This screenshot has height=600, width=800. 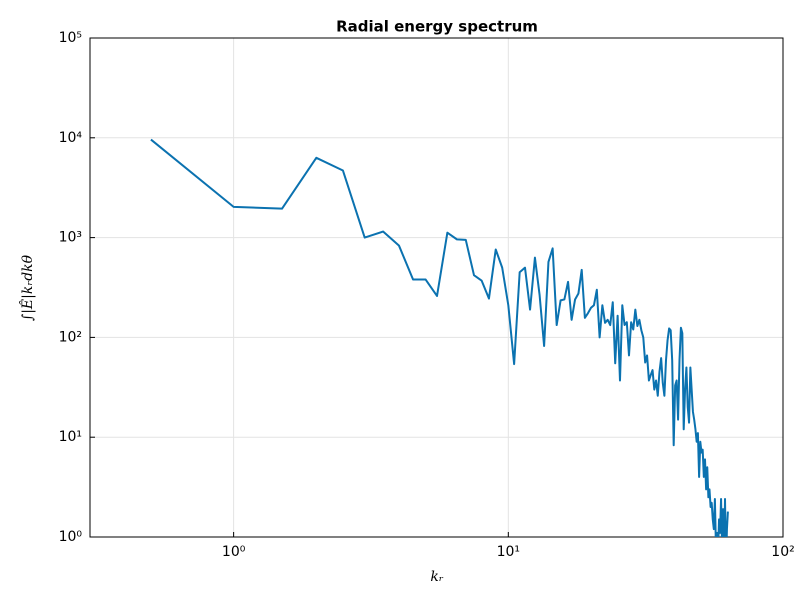 I want to click on chart-title: Radial energy spectrum, so click(x=437, y=27).